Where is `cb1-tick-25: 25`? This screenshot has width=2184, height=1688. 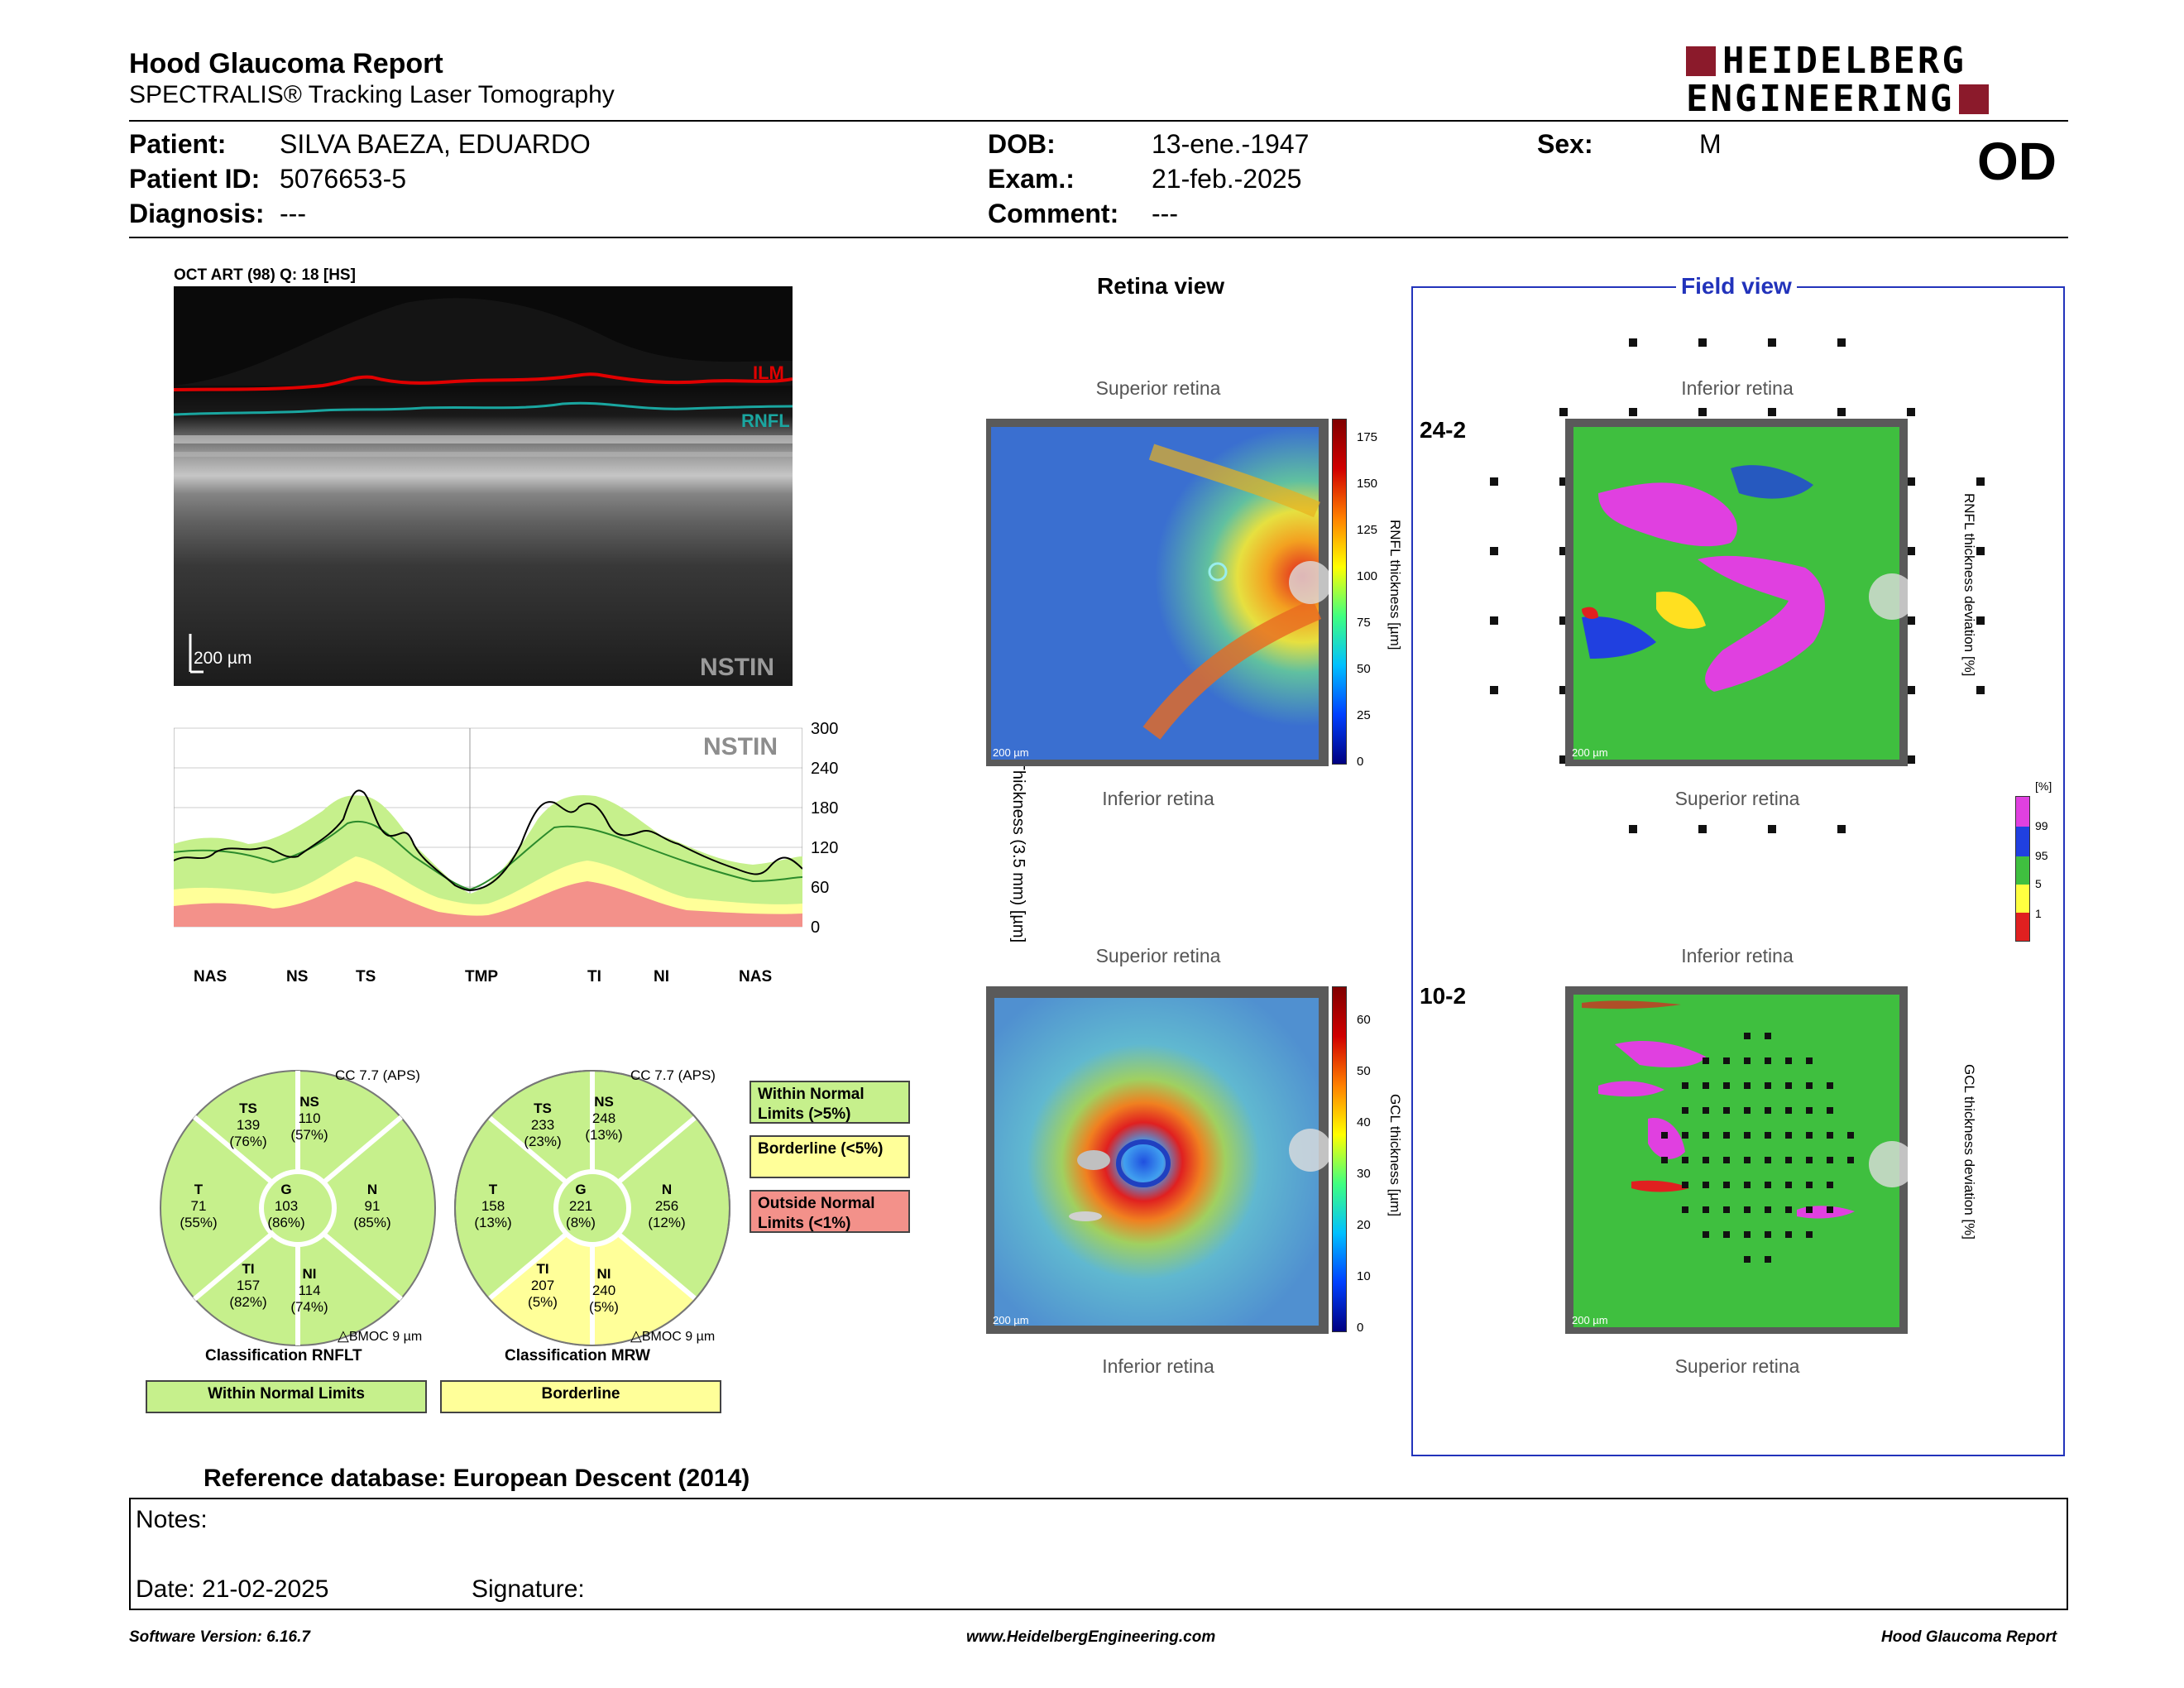 cb1-tick-25: 25 is located at coordinates (1364, 715).